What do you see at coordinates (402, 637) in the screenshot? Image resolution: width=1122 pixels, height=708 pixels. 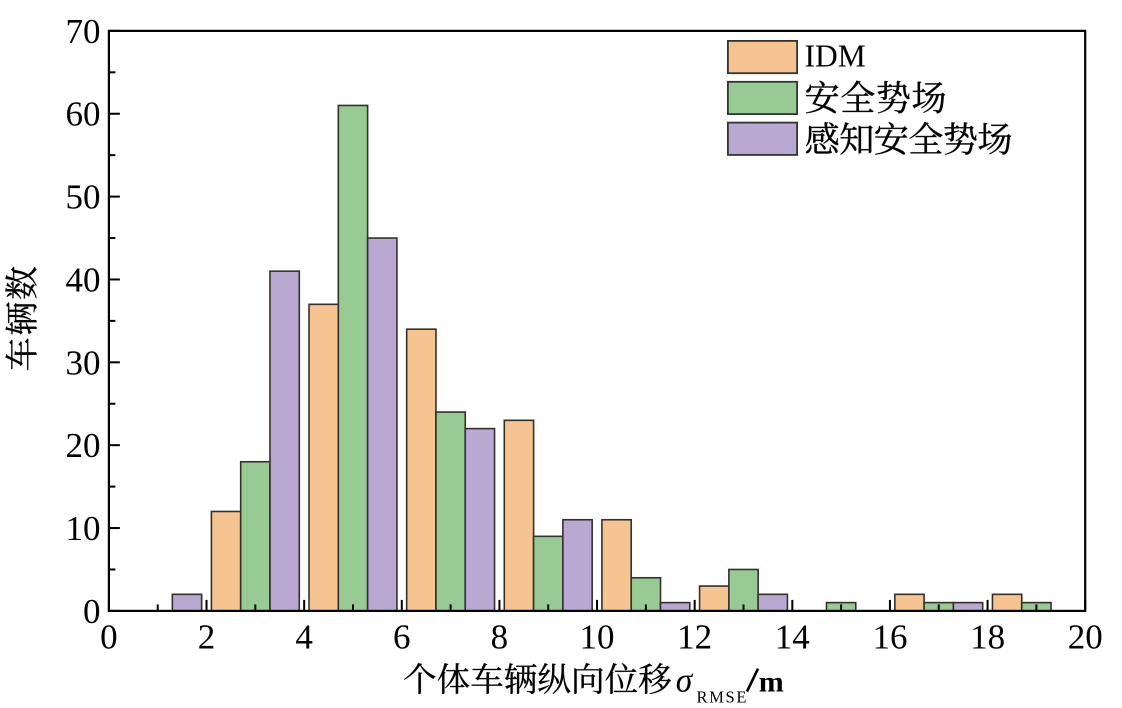 I see `svg-text: 6` at bounding box center [402, 637].